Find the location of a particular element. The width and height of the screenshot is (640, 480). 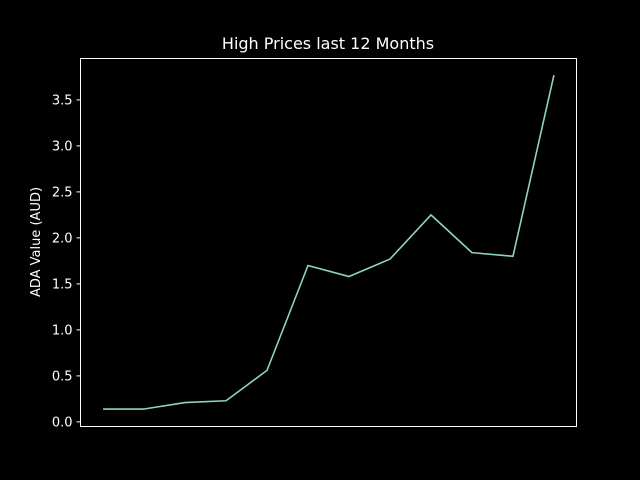

y-tick-label: 0.5 is located at coordinates (62, 376).